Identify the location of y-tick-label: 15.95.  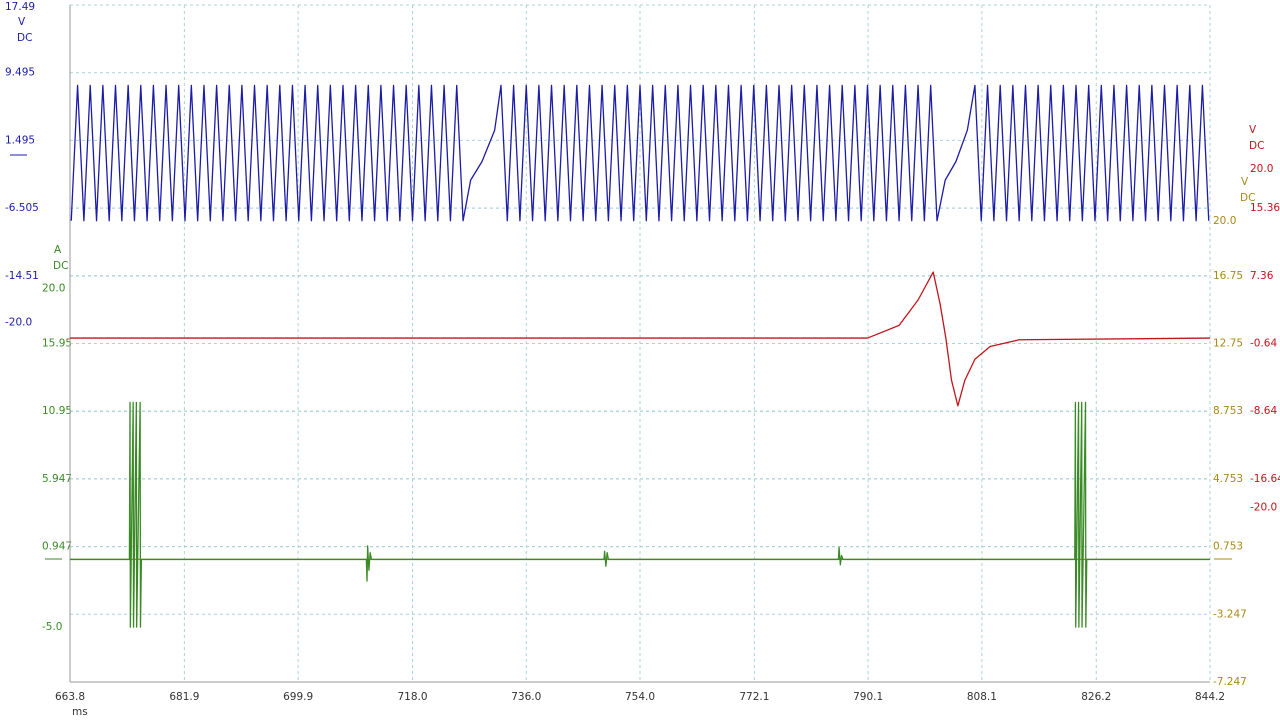
(57, 343).